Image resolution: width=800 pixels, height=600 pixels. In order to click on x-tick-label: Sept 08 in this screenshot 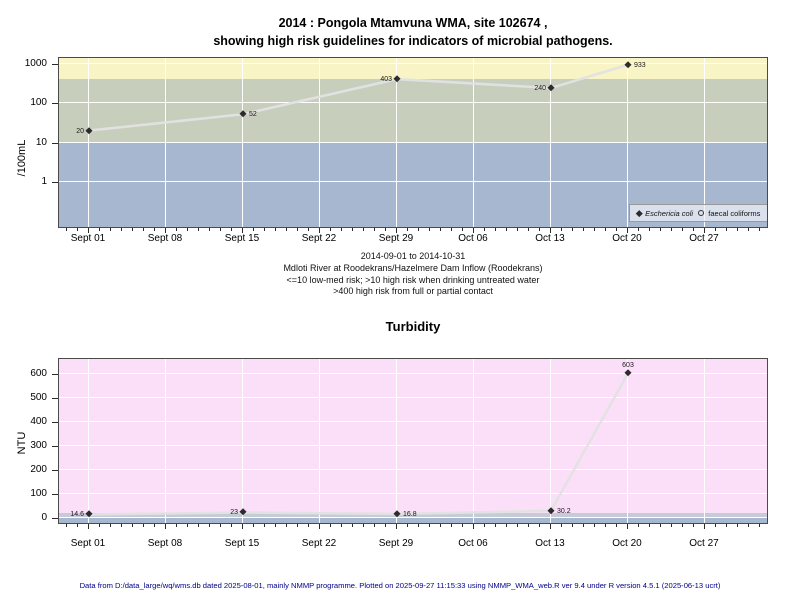, I will do `click(165, 543)`.